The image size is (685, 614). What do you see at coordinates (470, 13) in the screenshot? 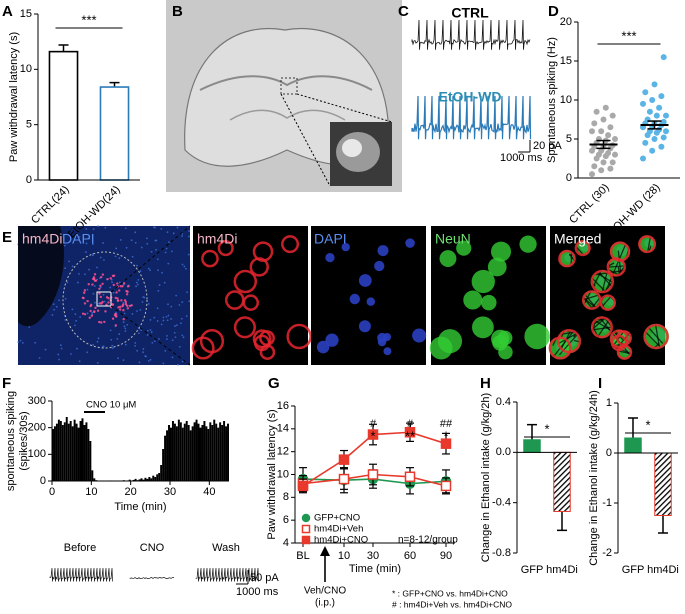
I see `trace-title: CTRL` at bounding box center [470, 13].